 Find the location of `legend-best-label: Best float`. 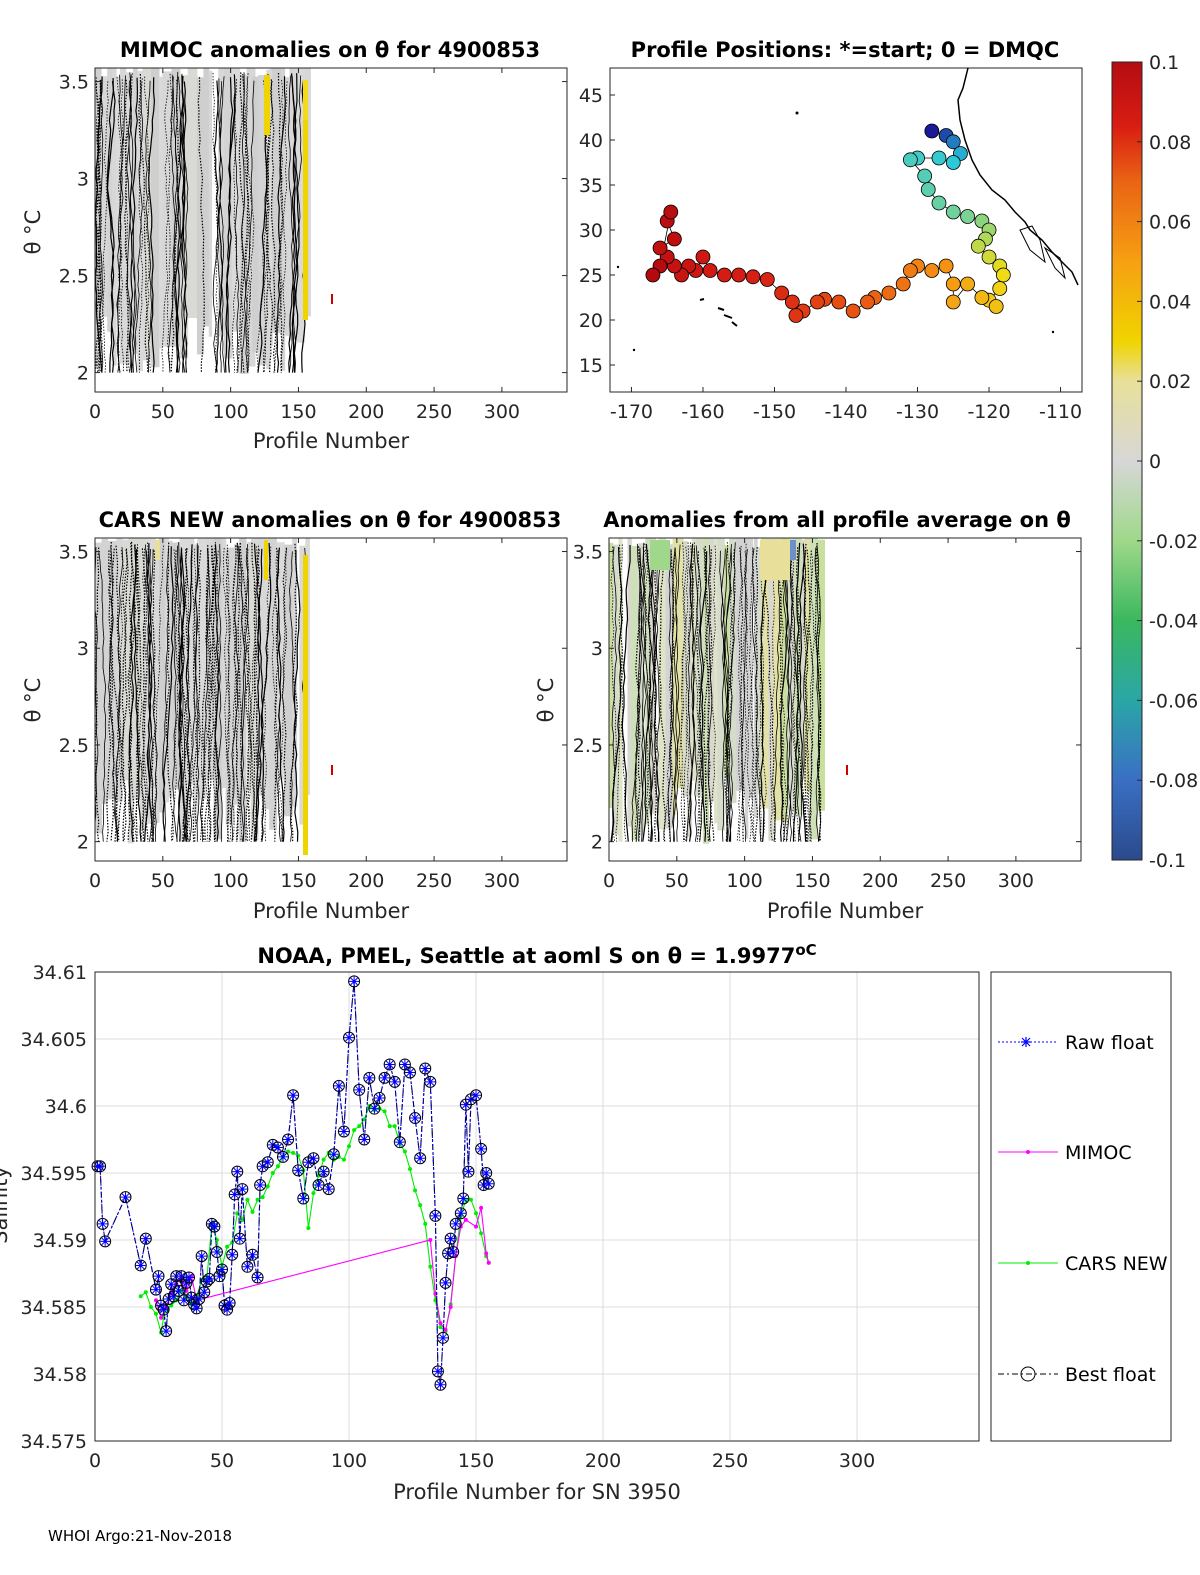

legend-best-label: Best float is located at coordinates (1110, 1375).